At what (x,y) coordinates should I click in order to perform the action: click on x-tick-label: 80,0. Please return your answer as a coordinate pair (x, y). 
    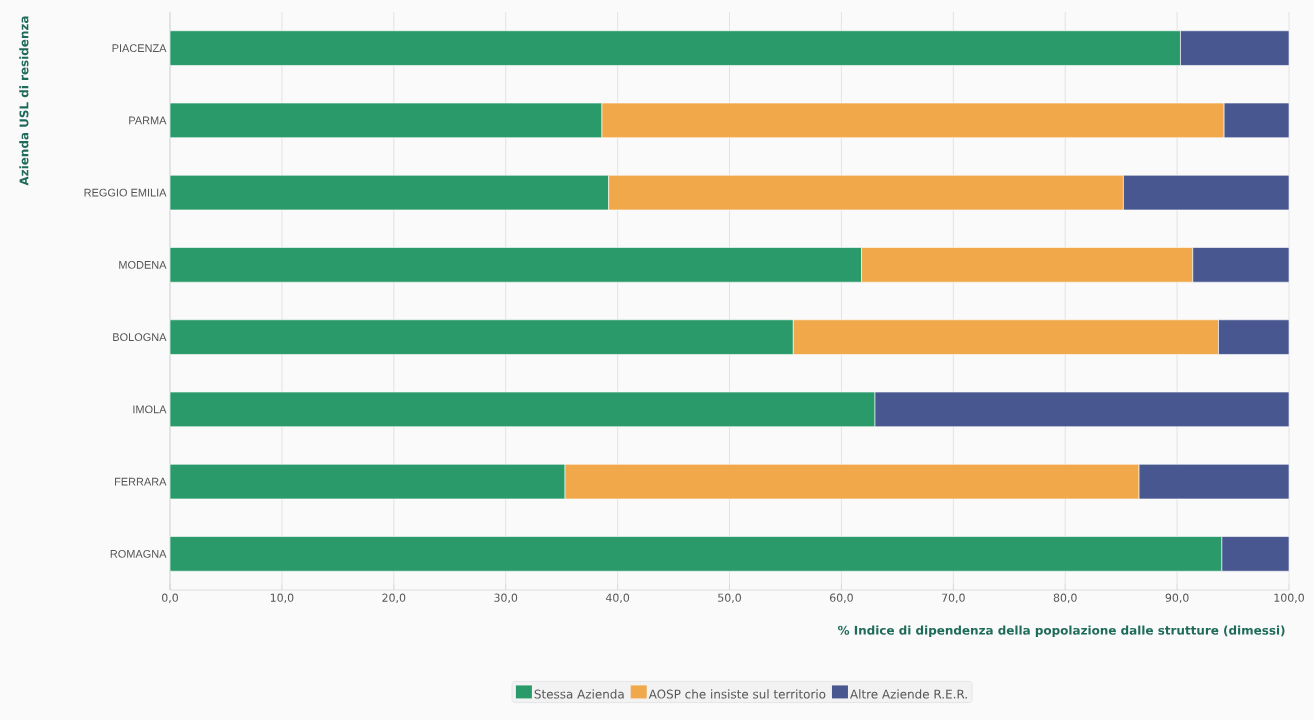
    Looking at the image, I should click on (1065, 598).